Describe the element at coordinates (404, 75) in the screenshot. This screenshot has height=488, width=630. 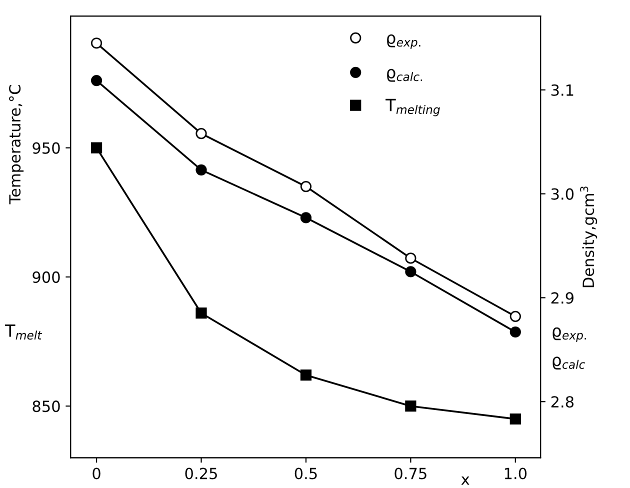
I see `legend-label: ϱ$_{calc.}$` at that location.